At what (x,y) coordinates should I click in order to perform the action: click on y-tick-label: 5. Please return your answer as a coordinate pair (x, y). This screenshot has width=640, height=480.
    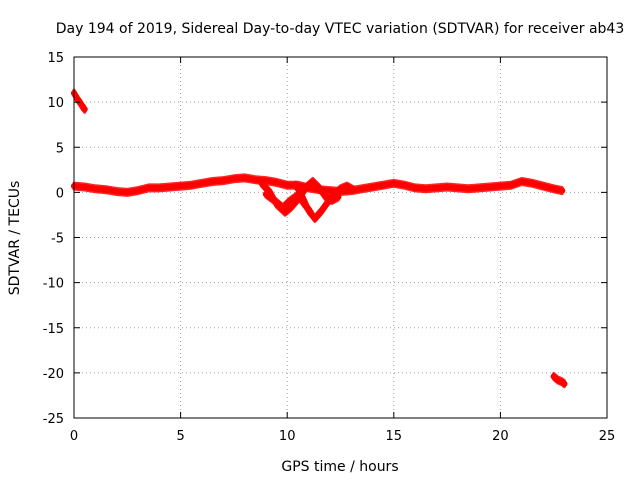
    Looking at the image, I should click on (60, 148).